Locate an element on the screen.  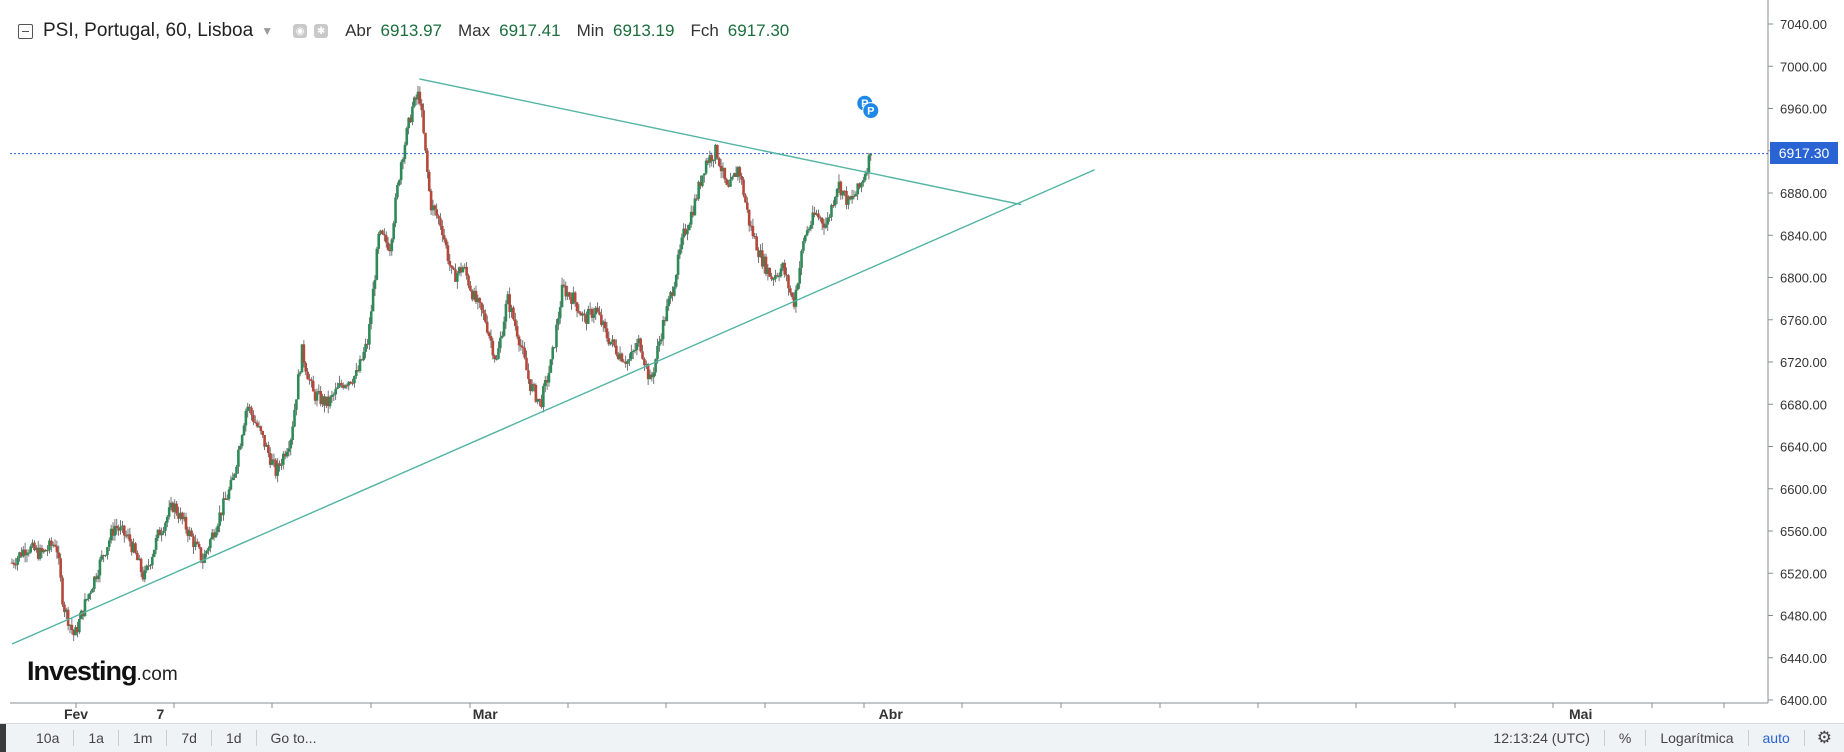
y-tick-label: 6480.00 is located at coordinates (1803, 616).